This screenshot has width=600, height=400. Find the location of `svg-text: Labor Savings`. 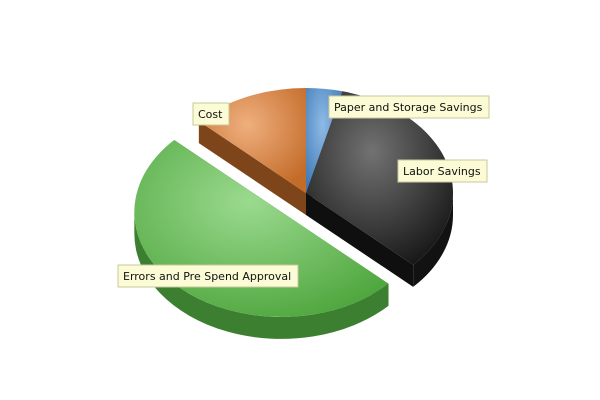

svg-text: Labor Savings is located at coordinates (442, 171).